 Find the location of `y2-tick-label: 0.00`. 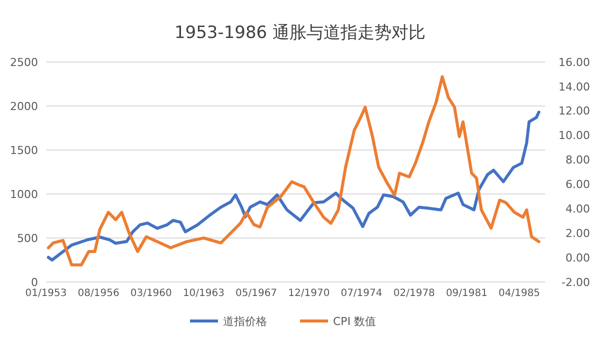

y2-tick-label: 0.00 is located at coordinates (578, 257).